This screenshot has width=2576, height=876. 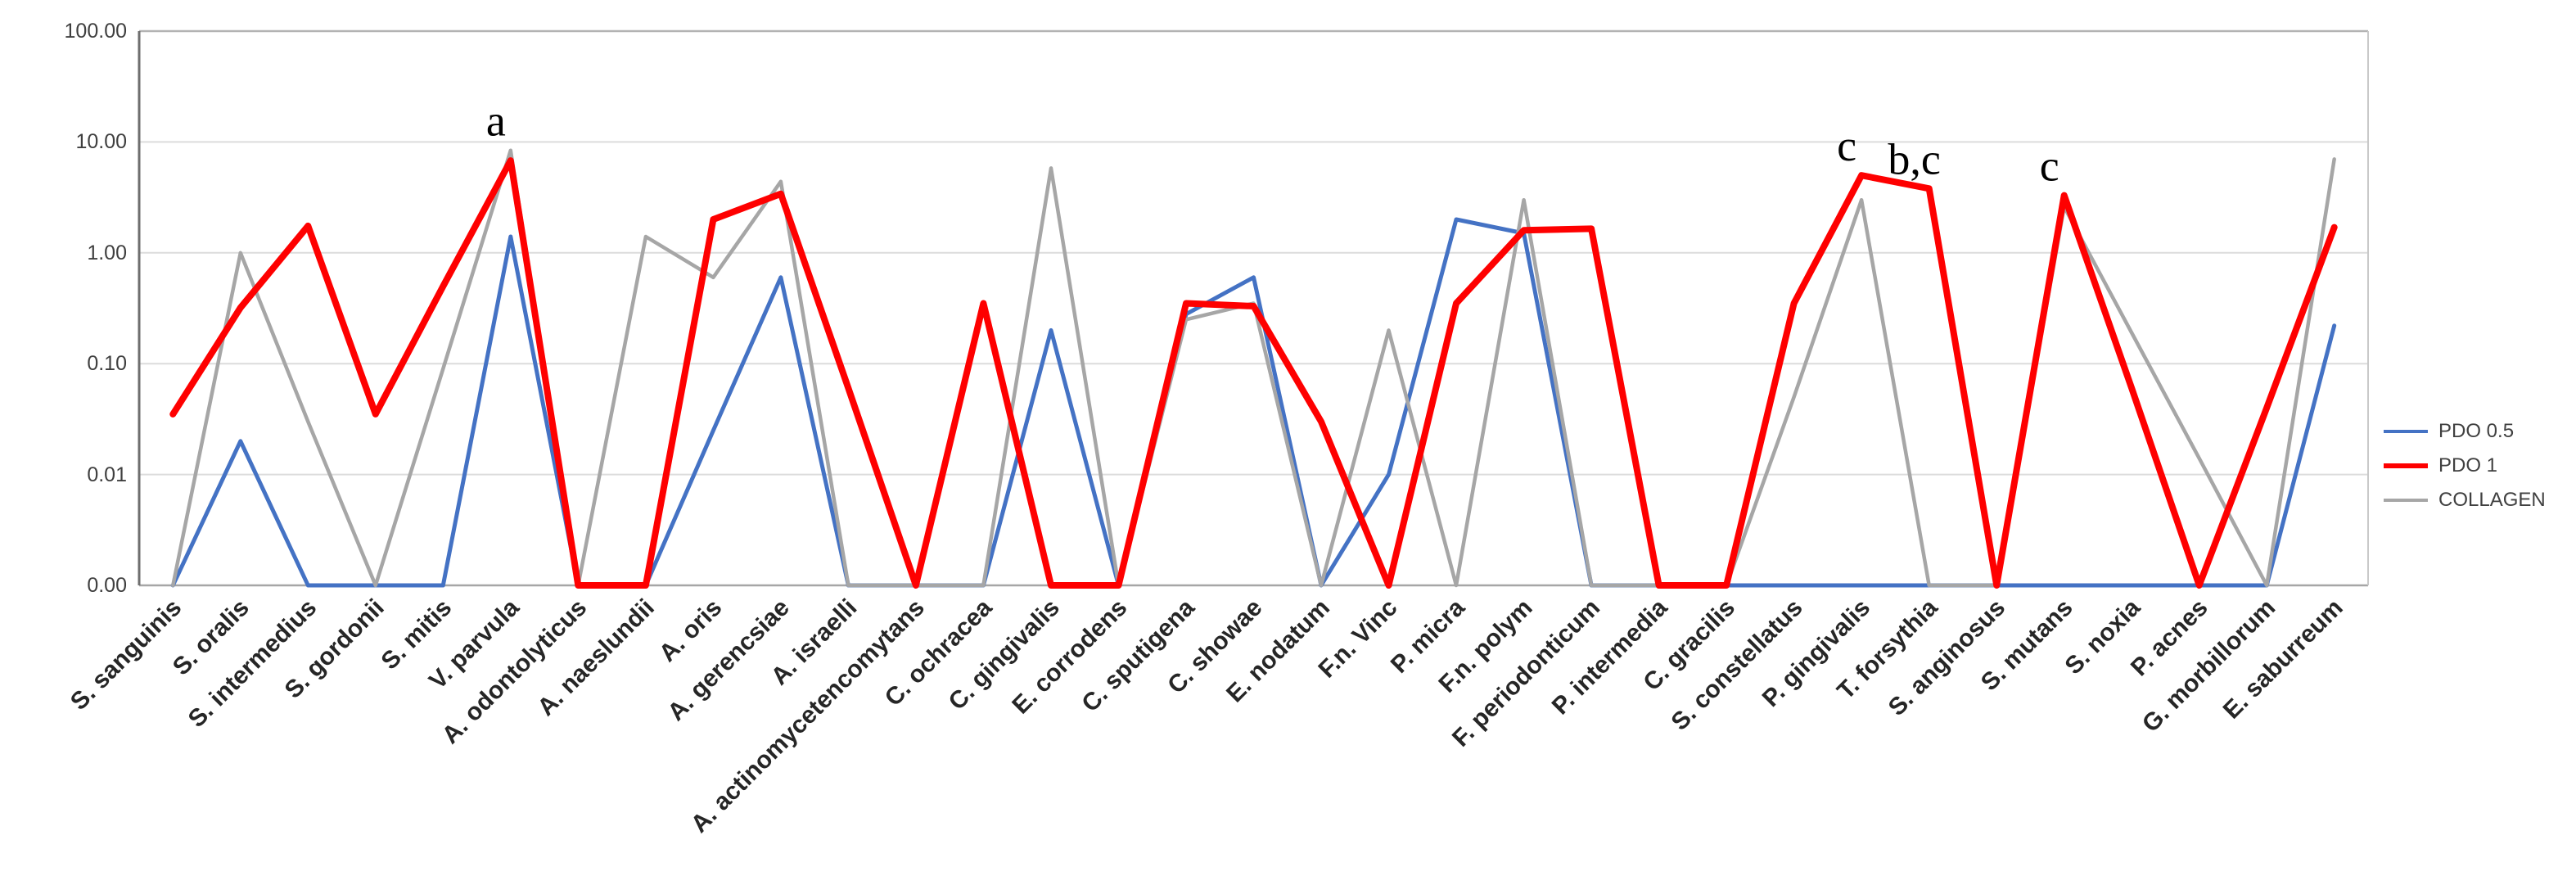 I want to click on y-tick-label: 1.00, so click(x=107, y=253).